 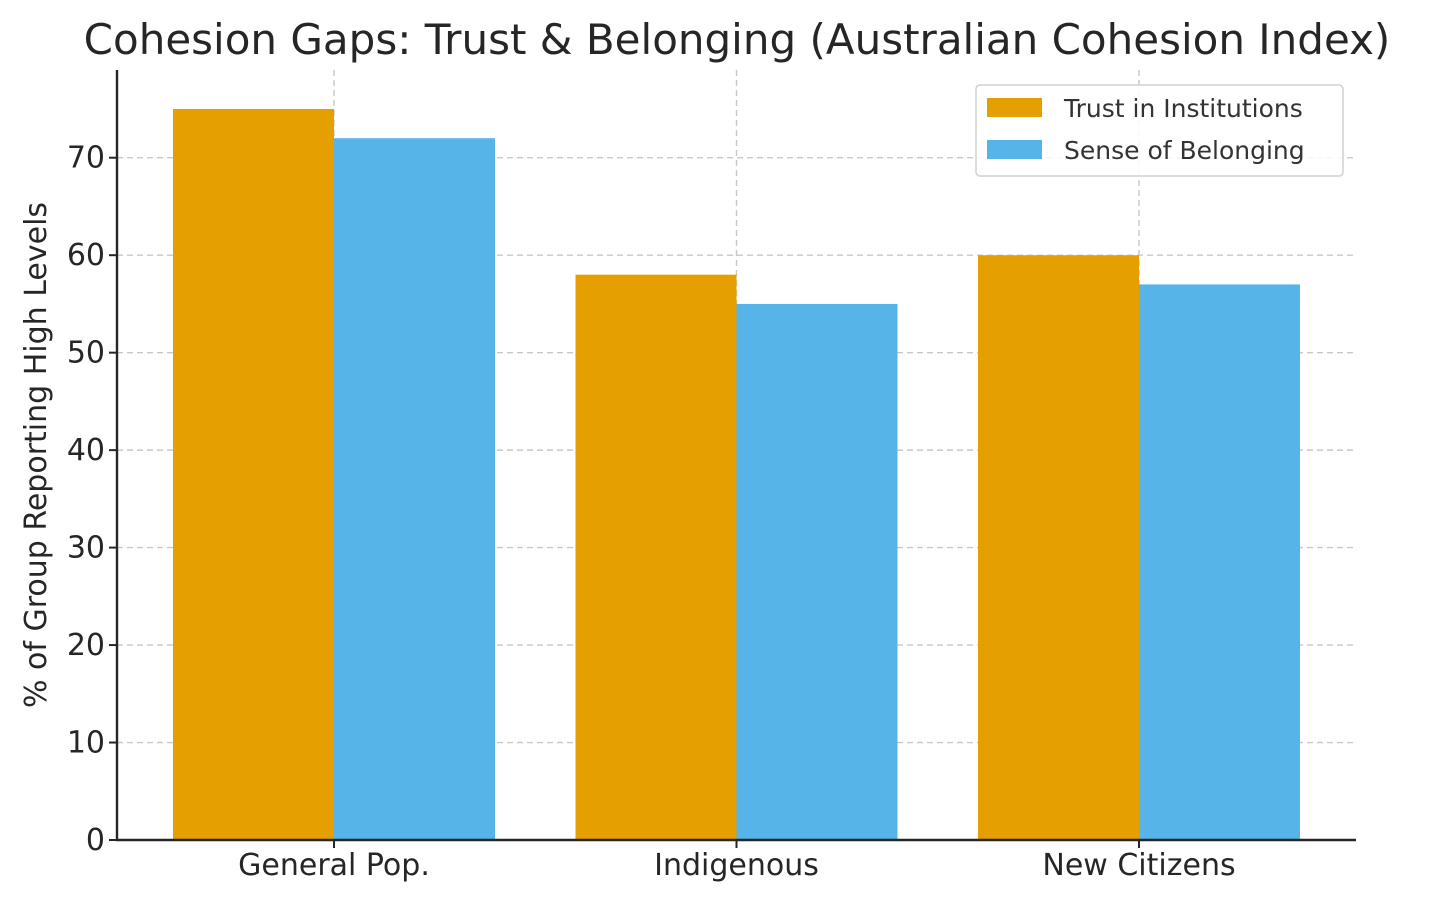 What do you see at coordinates (656, 557) in the screenshot?
I see `bar-trust-1: Trust in Institutions: 58` at bounding box center [656, 557].